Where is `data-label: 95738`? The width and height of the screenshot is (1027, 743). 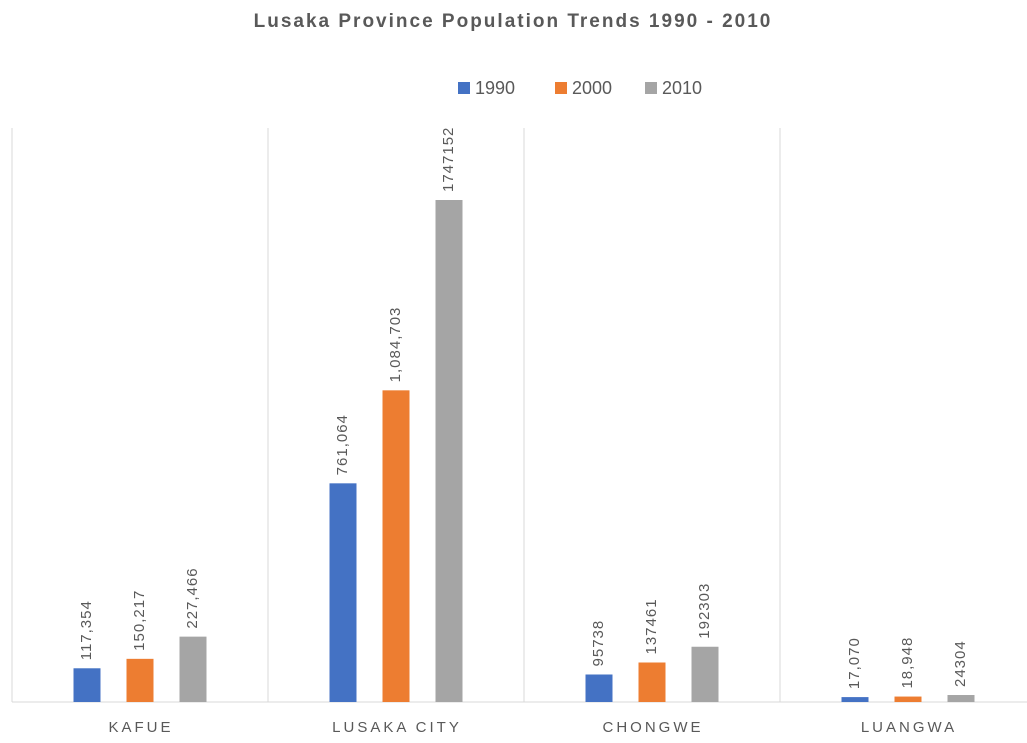 data-label: 95738 is located at coordinates (598, 643).